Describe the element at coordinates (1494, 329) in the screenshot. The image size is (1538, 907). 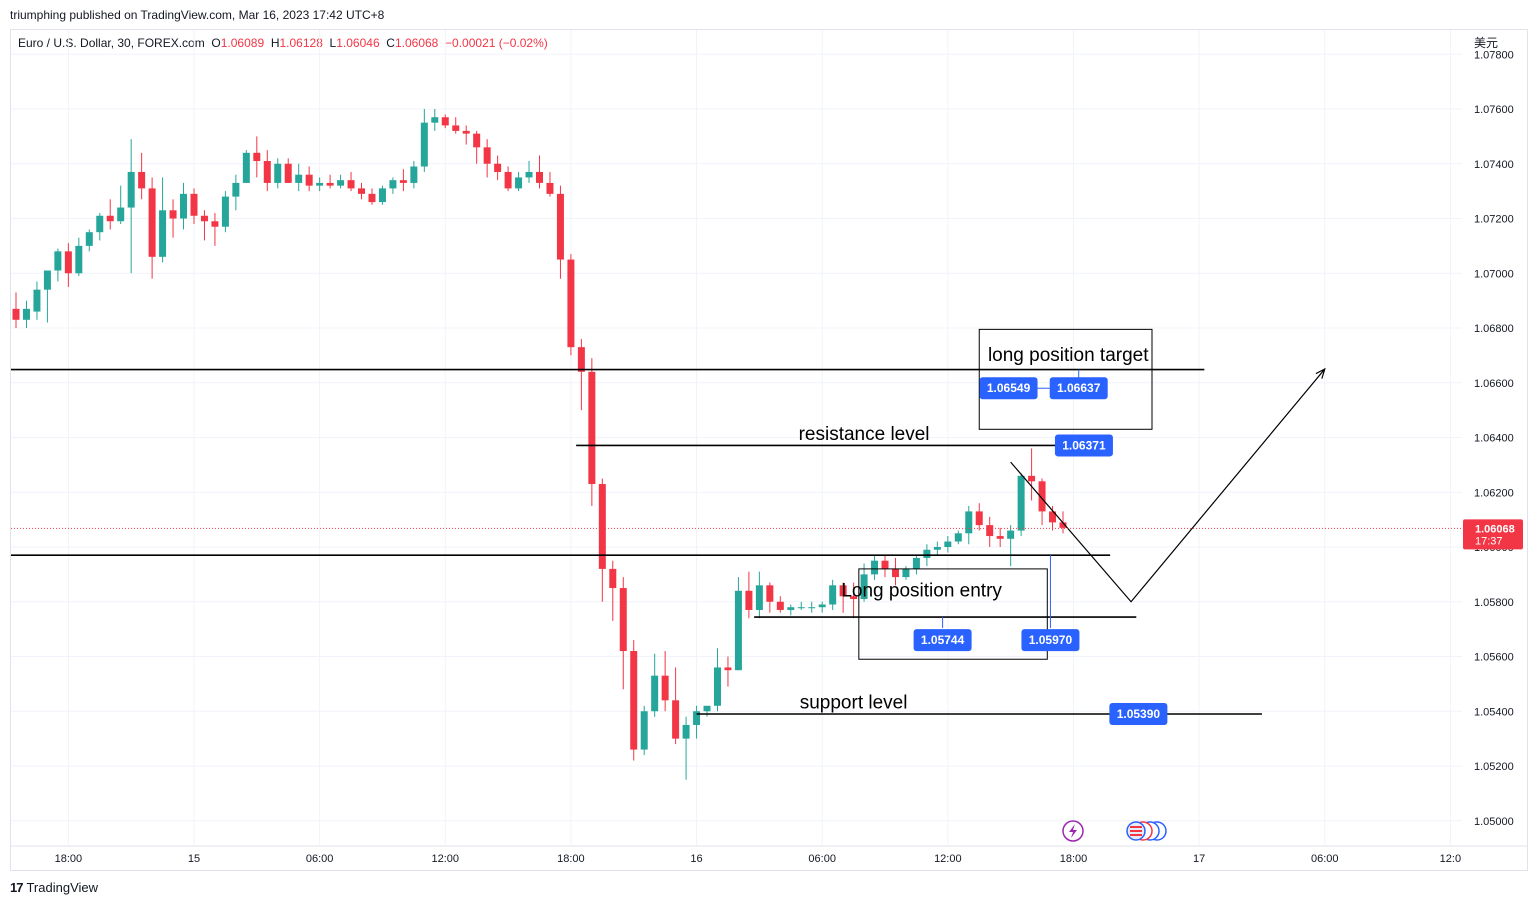
I see `price-tick-label: 1.06800` at that location.